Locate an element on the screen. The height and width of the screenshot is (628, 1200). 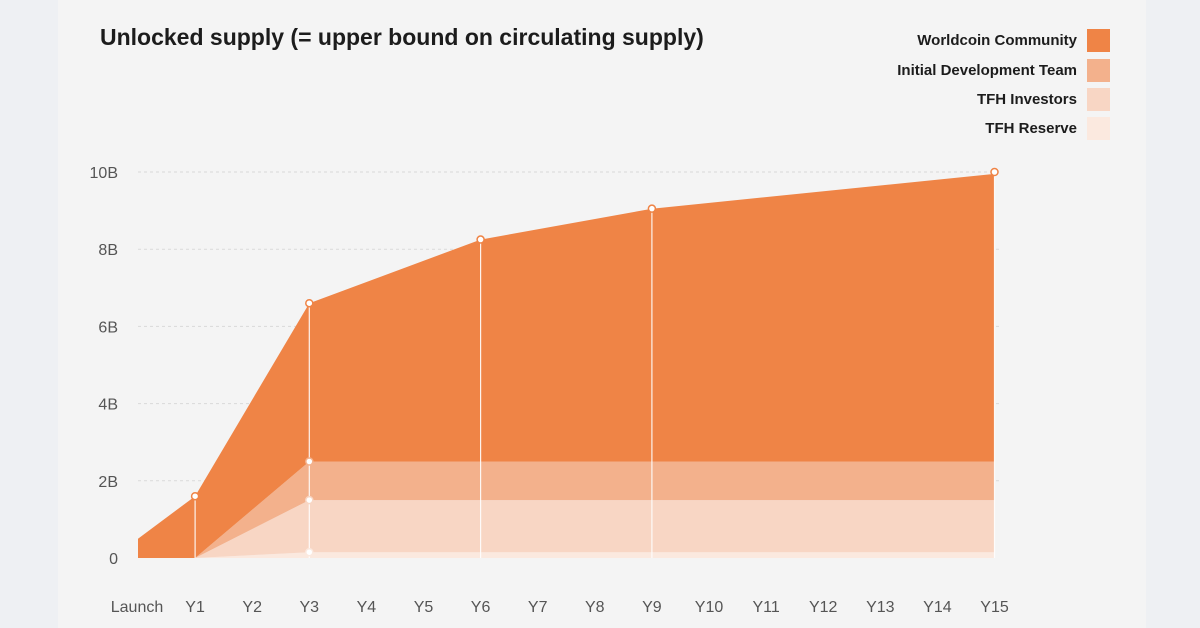
x-tick-label: Y6 is located at coordinates (481, 607).